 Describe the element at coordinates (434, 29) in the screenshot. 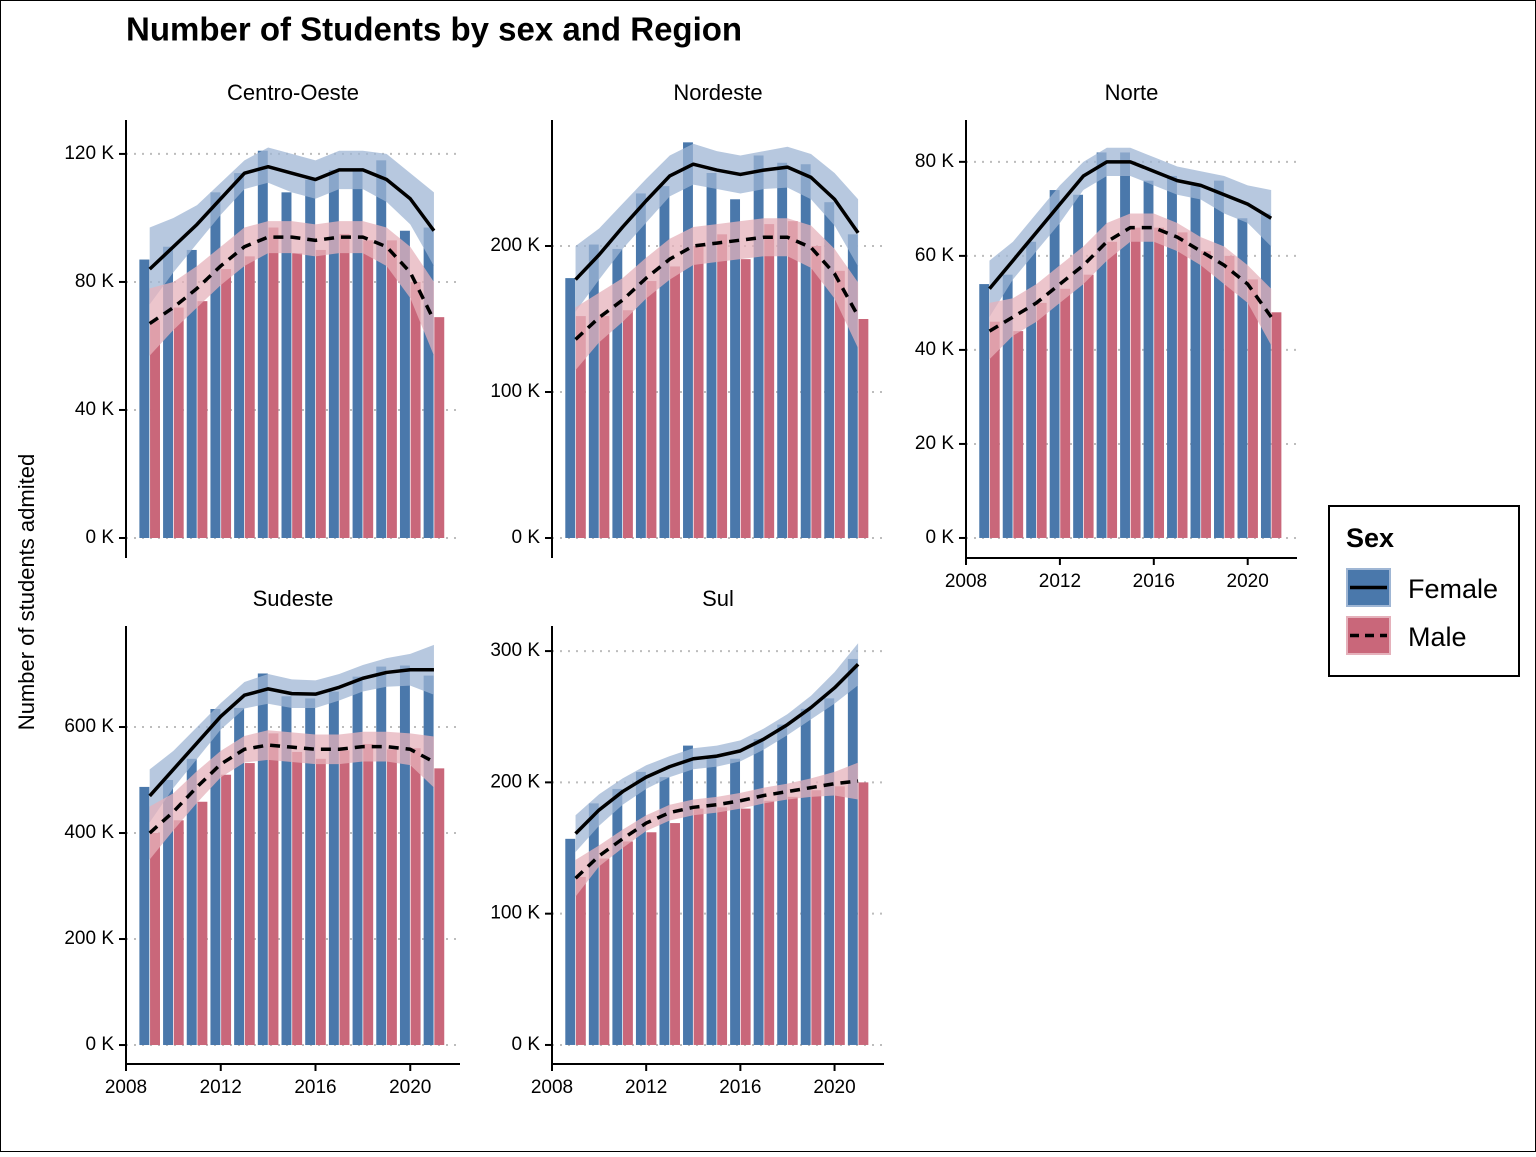

I see `chart-title: Number of Students by sex and Region` at that location.